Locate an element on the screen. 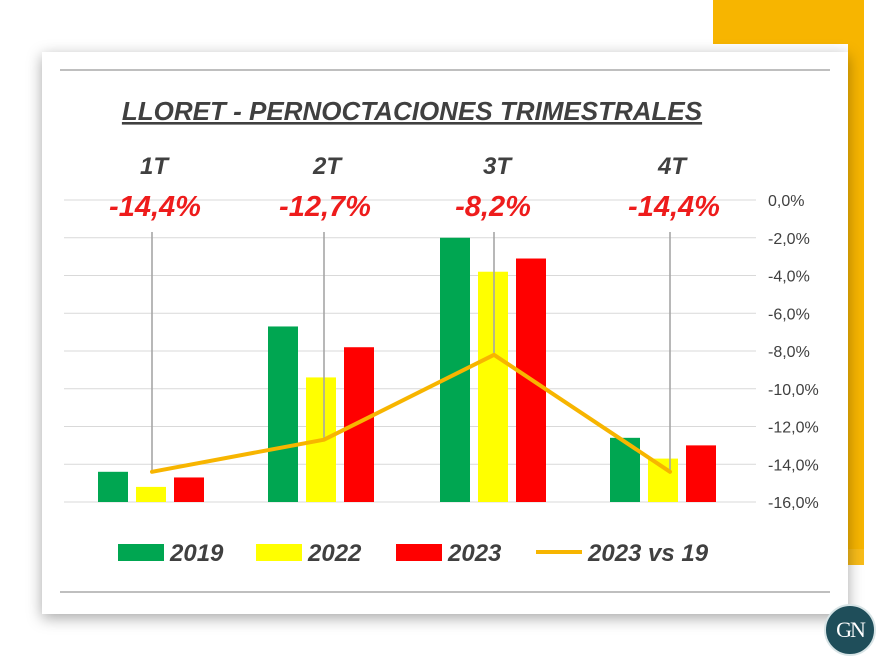 This screenshot has width=884, height=663. y-tick-label: -10,0% is located at coordinates (793, 390).